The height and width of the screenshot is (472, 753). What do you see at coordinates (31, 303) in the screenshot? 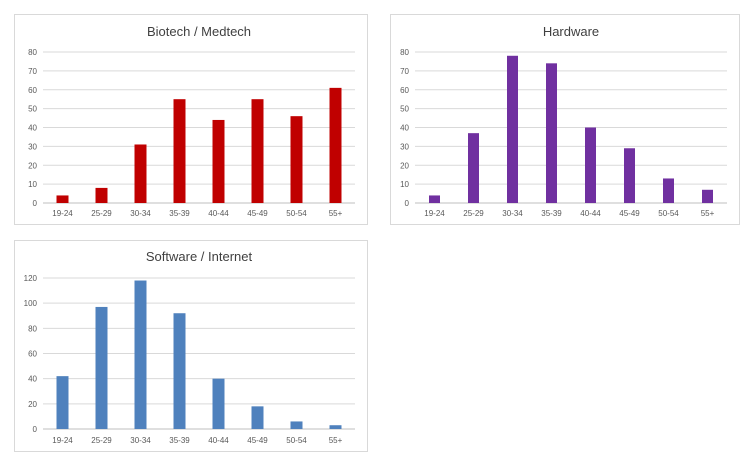
I see `y-tick-label: 100` at bounding box center [31, 303].